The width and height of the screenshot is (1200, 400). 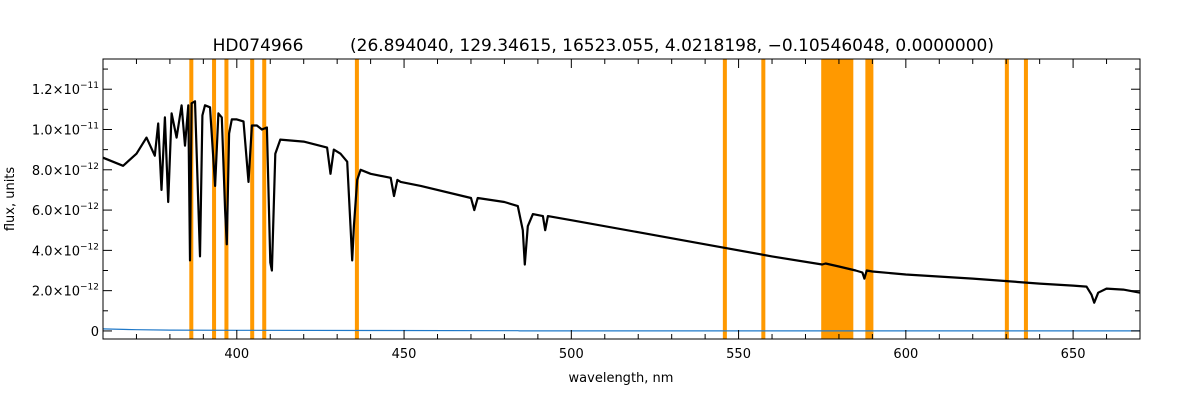 What do you see at coordinates (65, 170) in the screenshot?
I see `y-tick-label: 8.0×10⁻¹²` at bounding box center [65, 170].